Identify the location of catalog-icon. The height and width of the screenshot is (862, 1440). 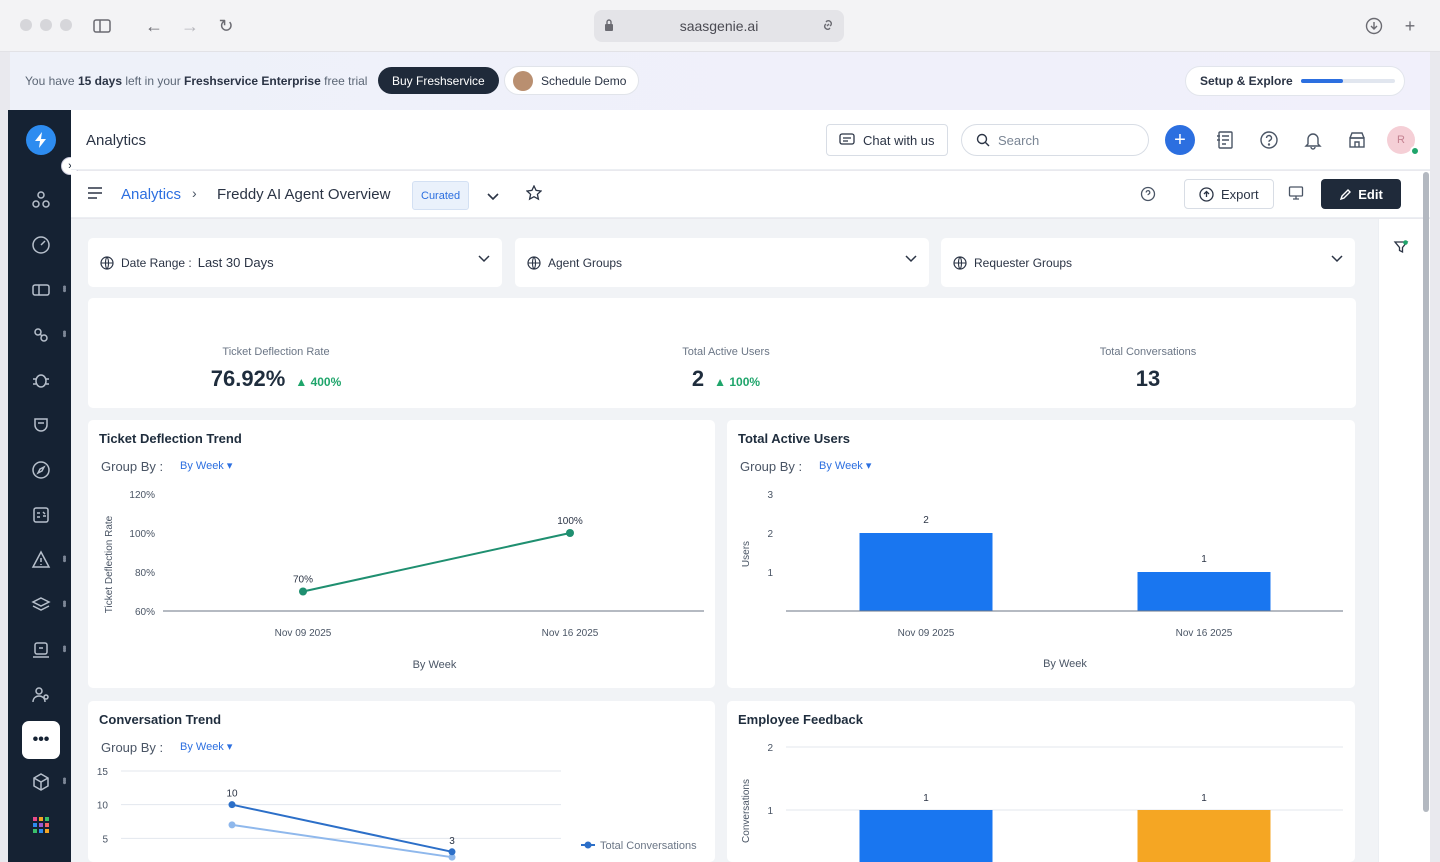
(1225, 140).